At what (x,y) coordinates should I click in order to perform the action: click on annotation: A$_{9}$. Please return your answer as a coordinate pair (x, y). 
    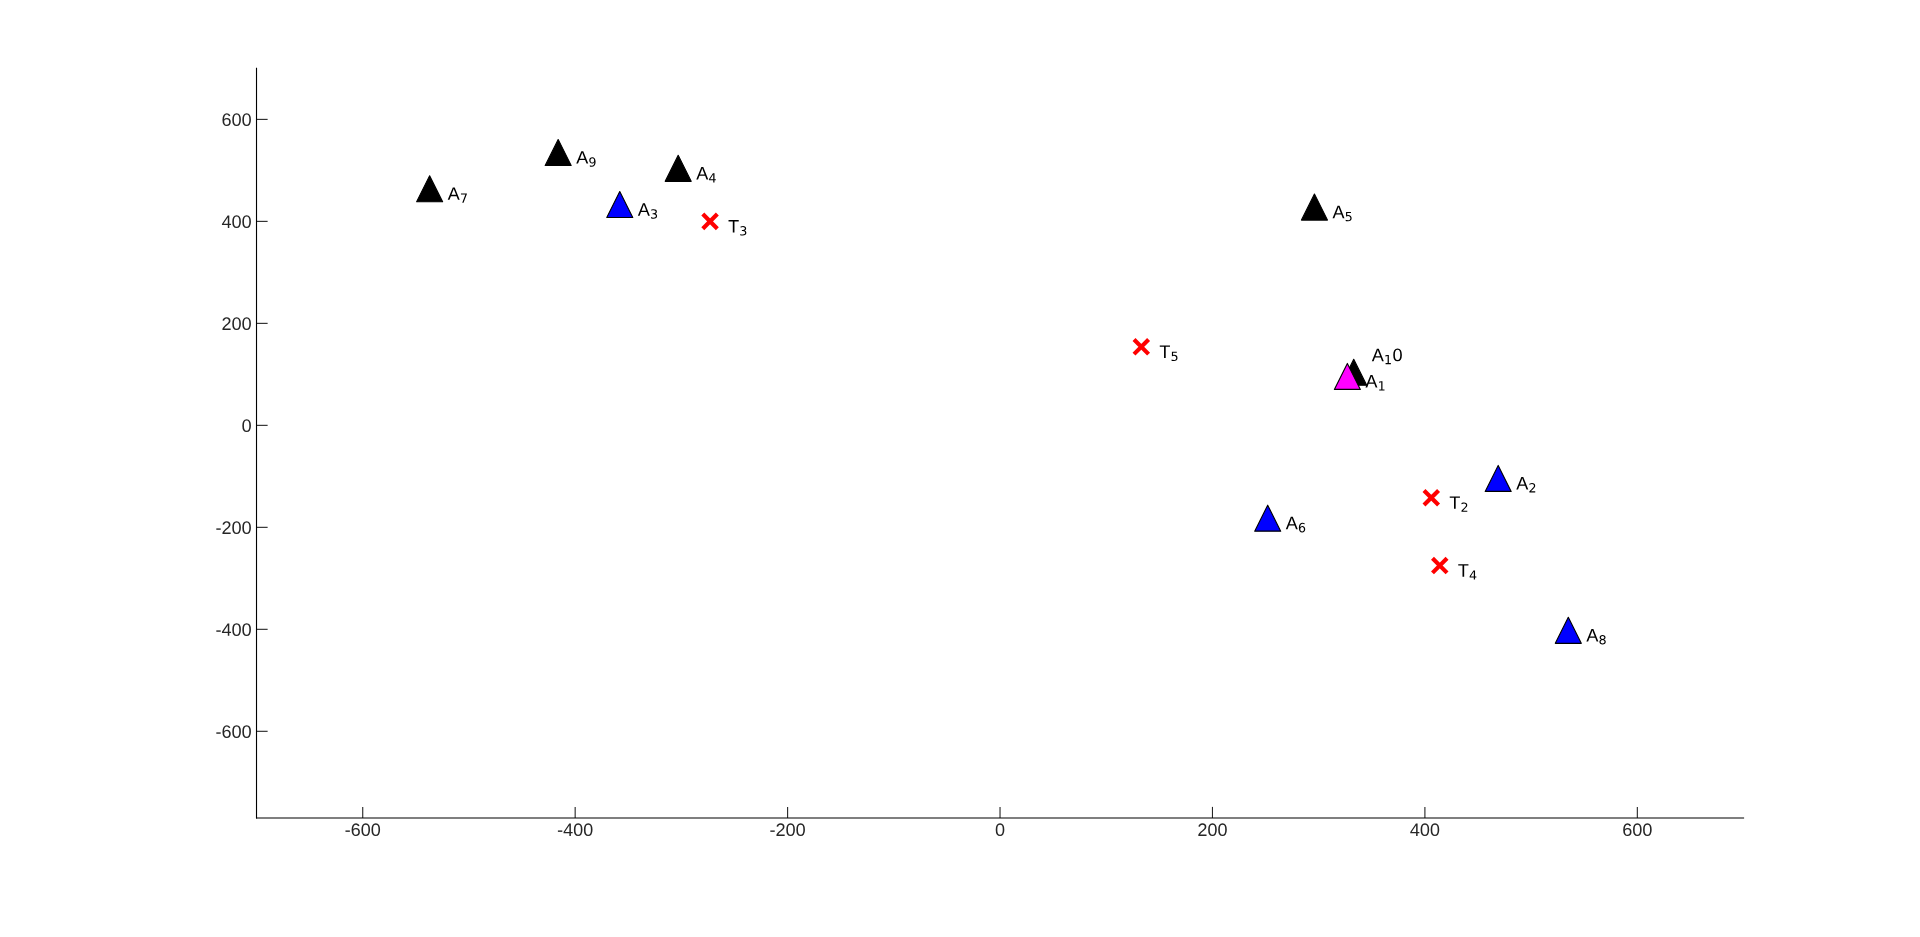
    Looking at the image, I should click on (586, 159).